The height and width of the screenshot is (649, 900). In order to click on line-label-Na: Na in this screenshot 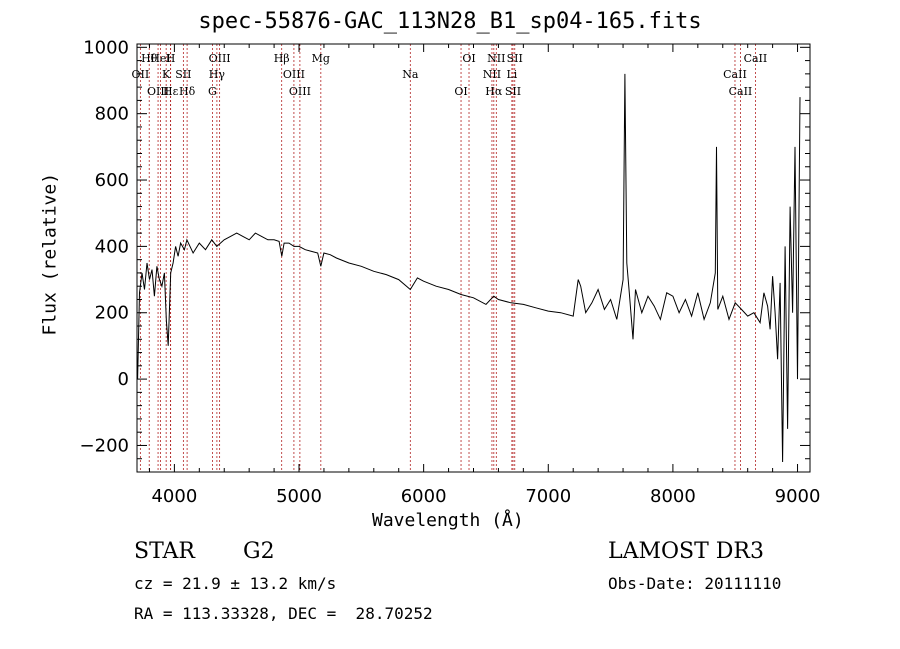, I will do `click(410, 74)`.